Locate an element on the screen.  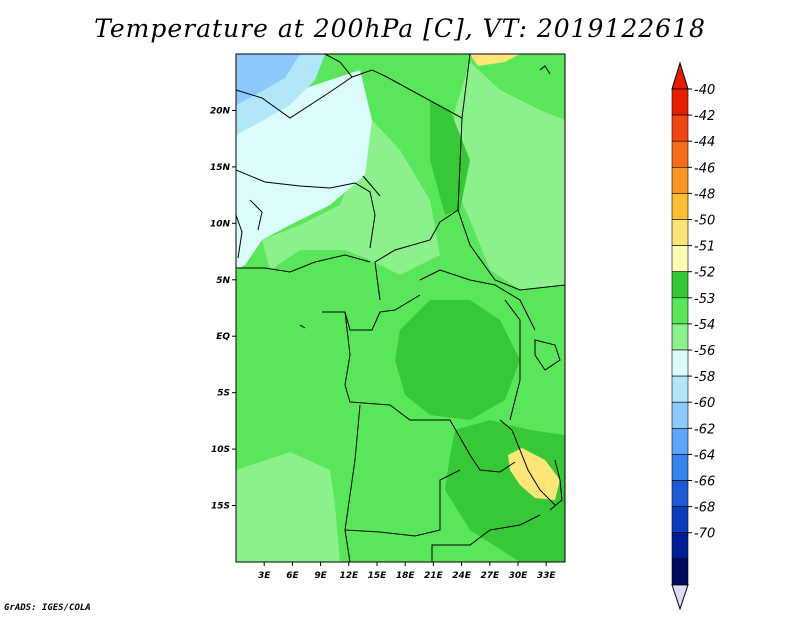
colorbar-label: -44 is located at coordinates (704, 142).